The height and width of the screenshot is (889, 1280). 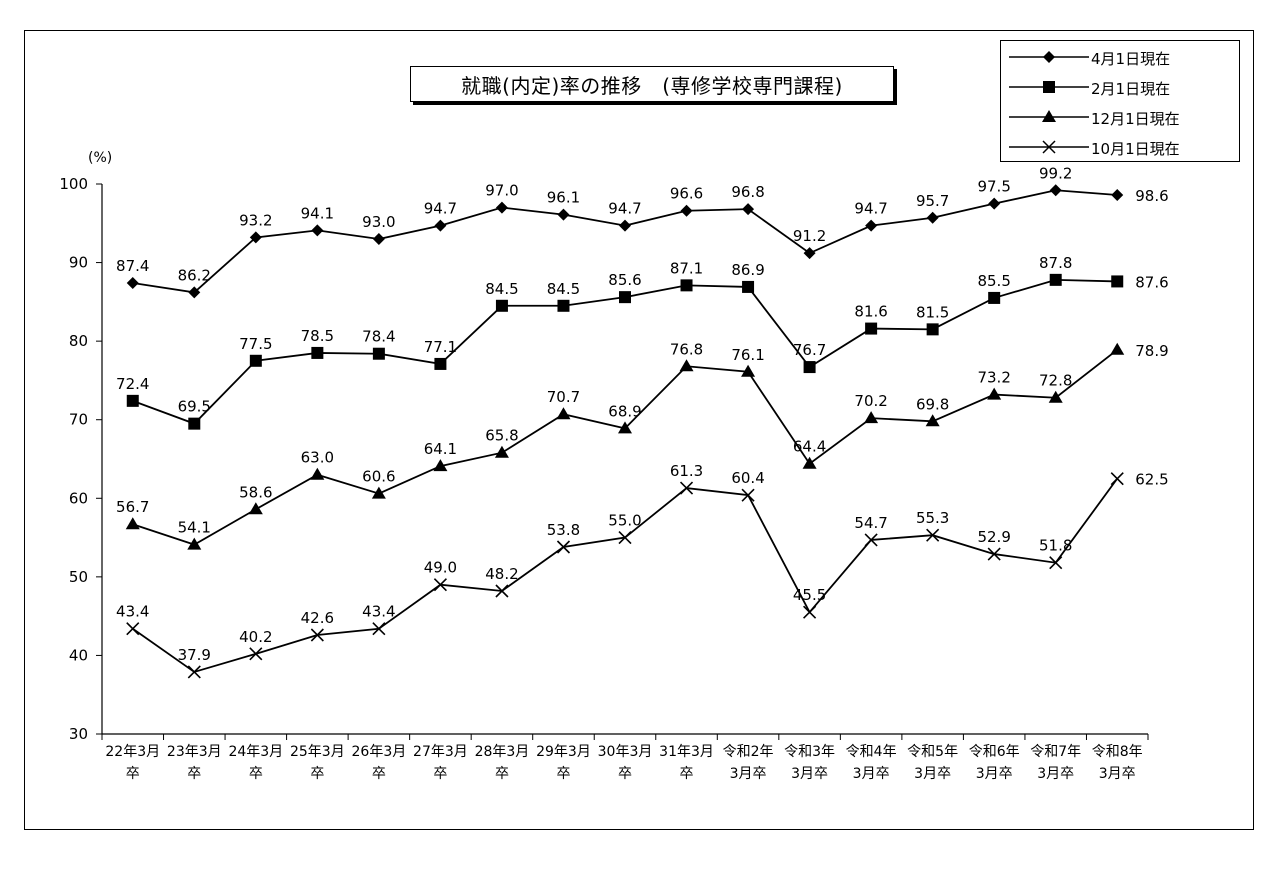 What do you see at coordinates (624, 521) in the screenshot?
I see `data-label: 55.0` at bounding box center [624, 521].